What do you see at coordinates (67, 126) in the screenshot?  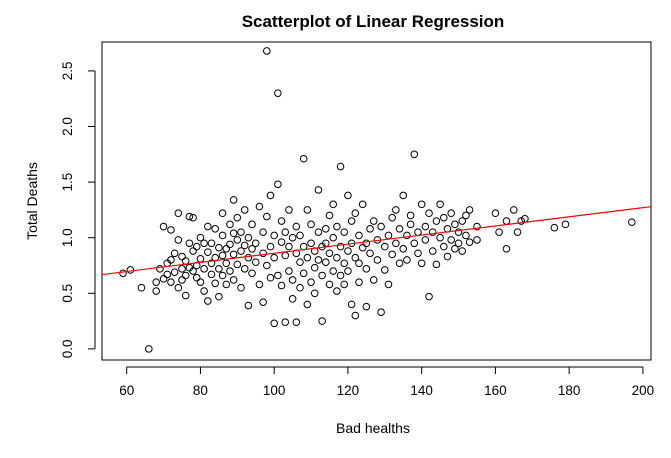 I see `y-tick-label: 2.0` at bounding box center [67, 126].